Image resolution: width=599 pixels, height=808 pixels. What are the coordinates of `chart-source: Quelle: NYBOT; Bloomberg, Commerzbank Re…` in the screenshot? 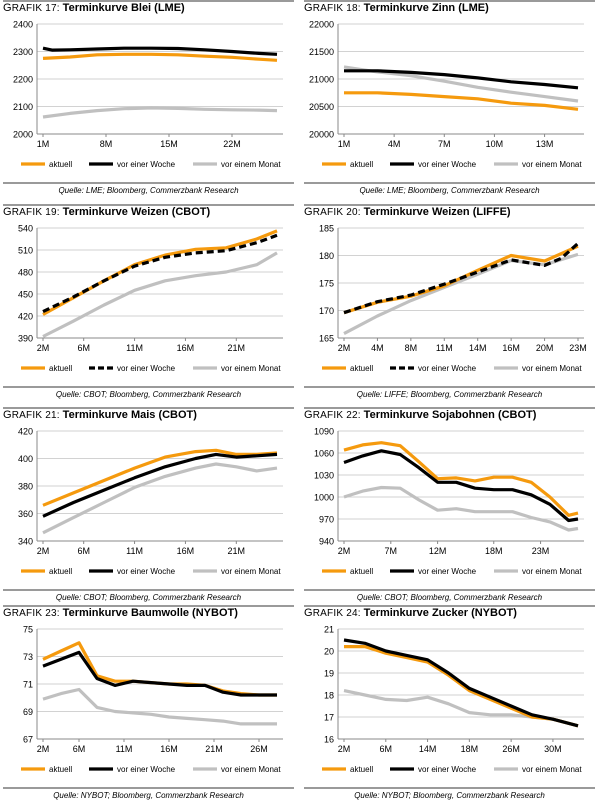 It's located at (449, 795).